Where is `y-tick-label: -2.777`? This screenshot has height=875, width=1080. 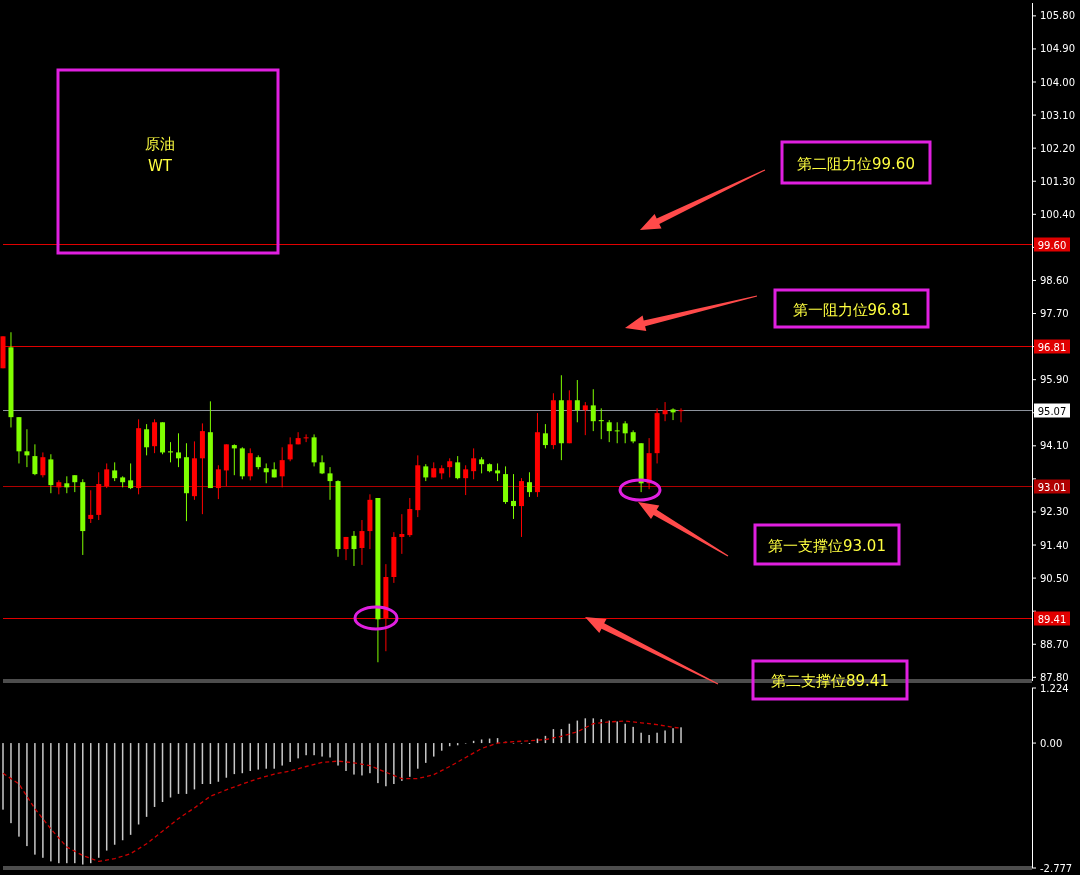
y-tick-label: -2.777 is located at coordinates (1056, 868).